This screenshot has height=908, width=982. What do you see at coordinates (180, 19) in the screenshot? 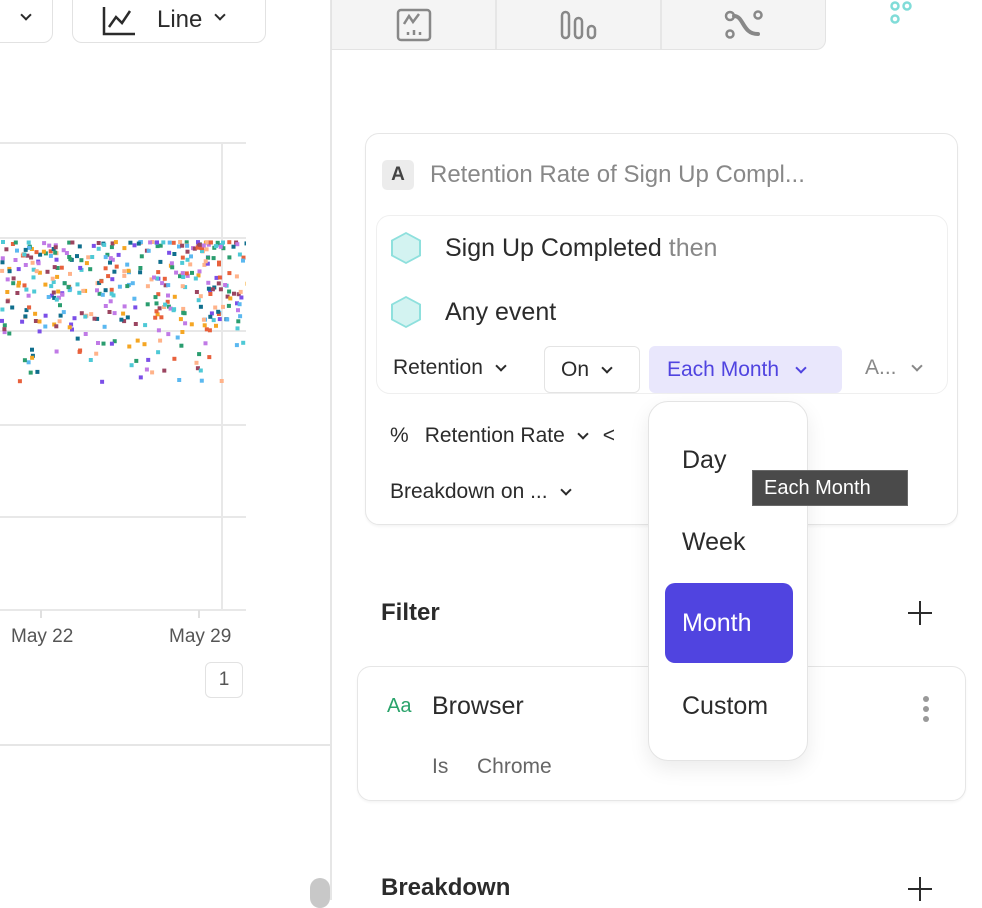
I see `chart-type-label: Line` at bounding box center [180, 19].